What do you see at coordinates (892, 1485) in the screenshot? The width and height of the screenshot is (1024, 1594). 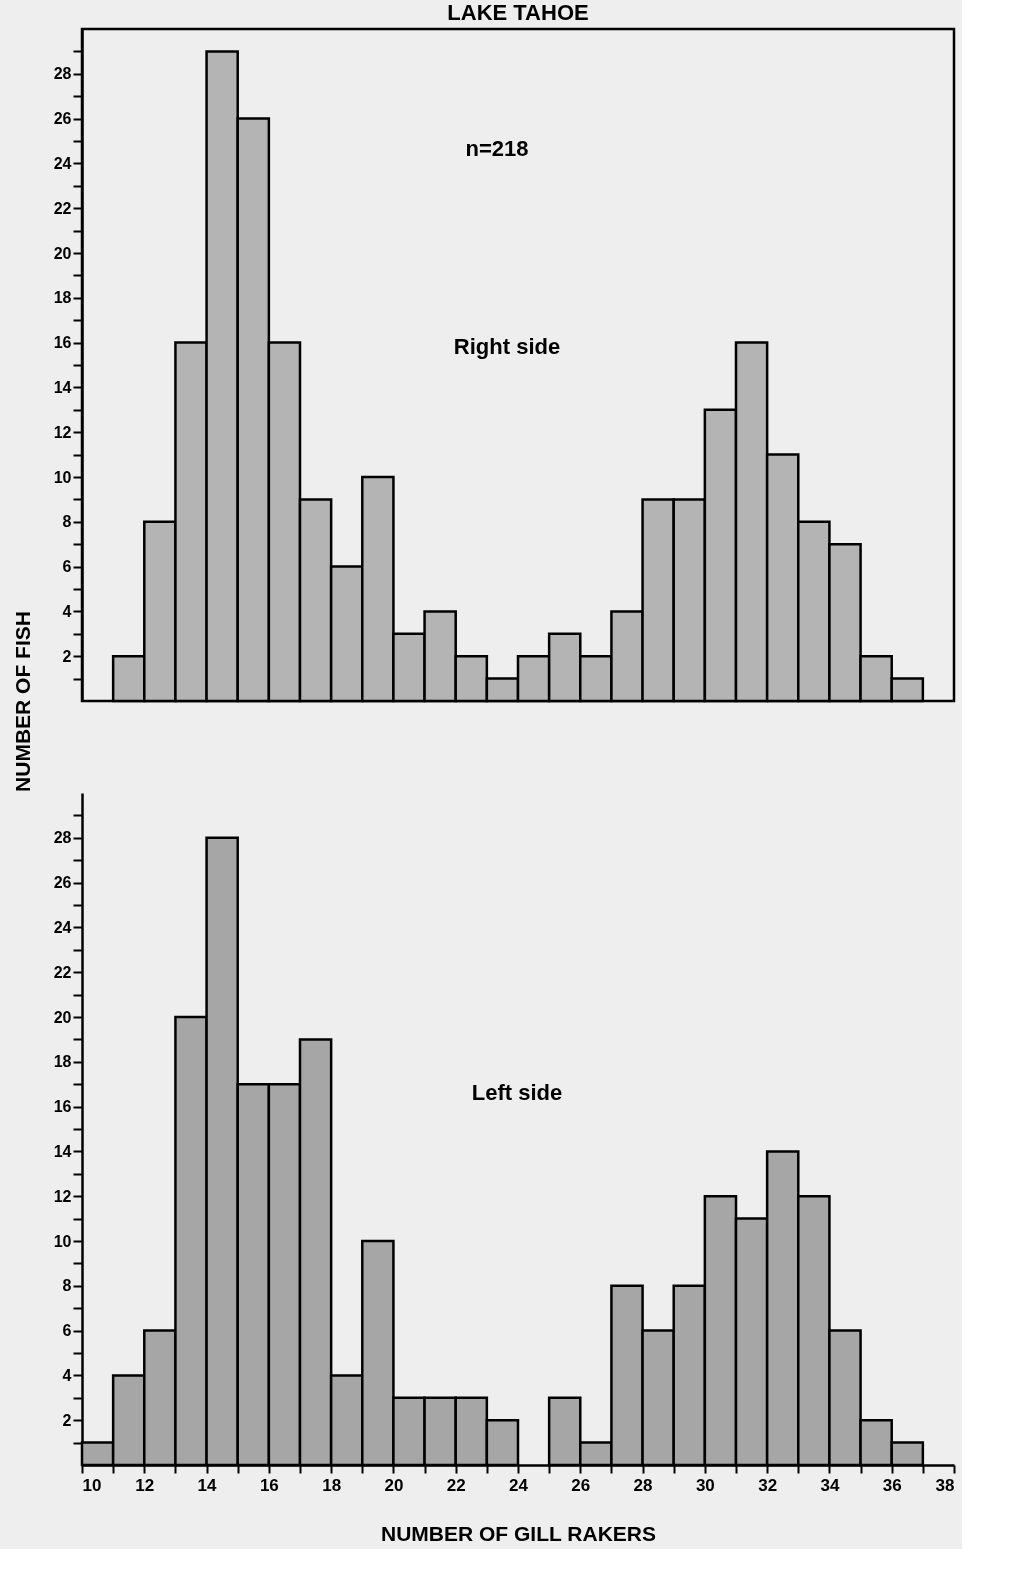 I see `x-tick-label: 36` at bounding box center [892, 1485].